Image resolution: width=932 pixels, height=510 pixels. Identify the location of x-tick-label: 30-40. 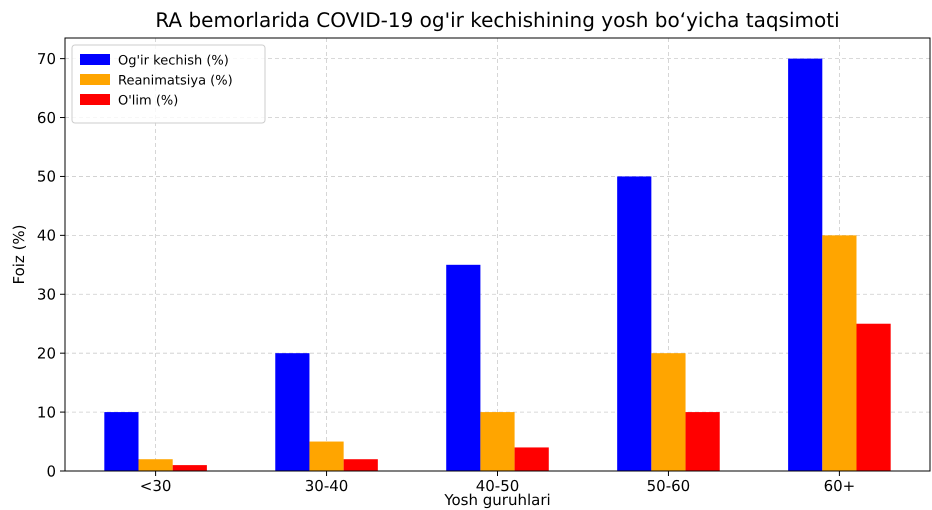
(326, 486).